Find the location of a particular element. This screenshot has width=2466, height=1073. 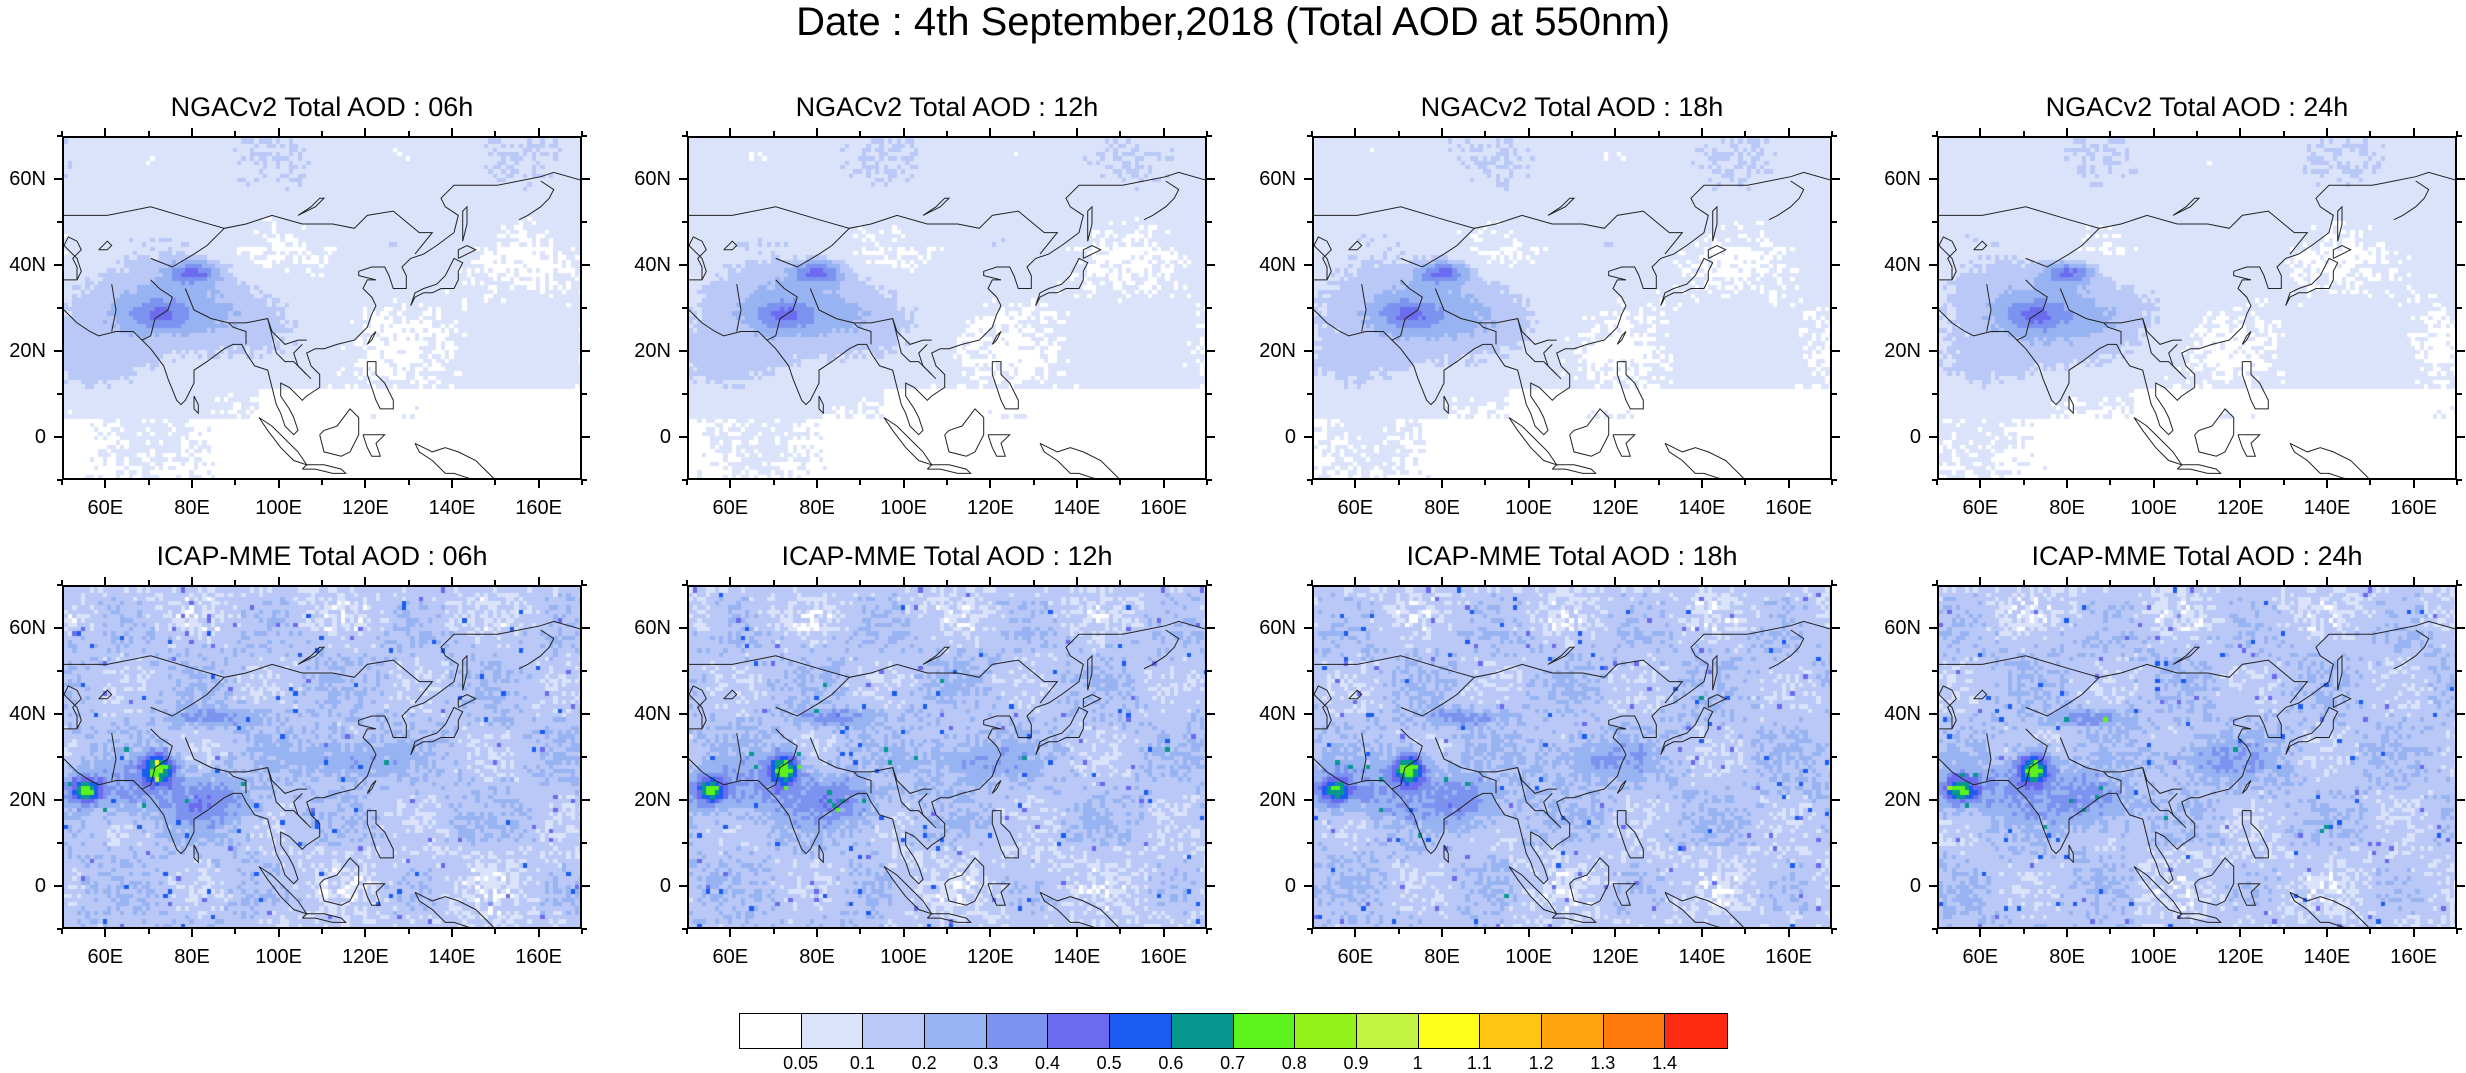

lat-tick-label: 60N is located at coordinates (652, 628).